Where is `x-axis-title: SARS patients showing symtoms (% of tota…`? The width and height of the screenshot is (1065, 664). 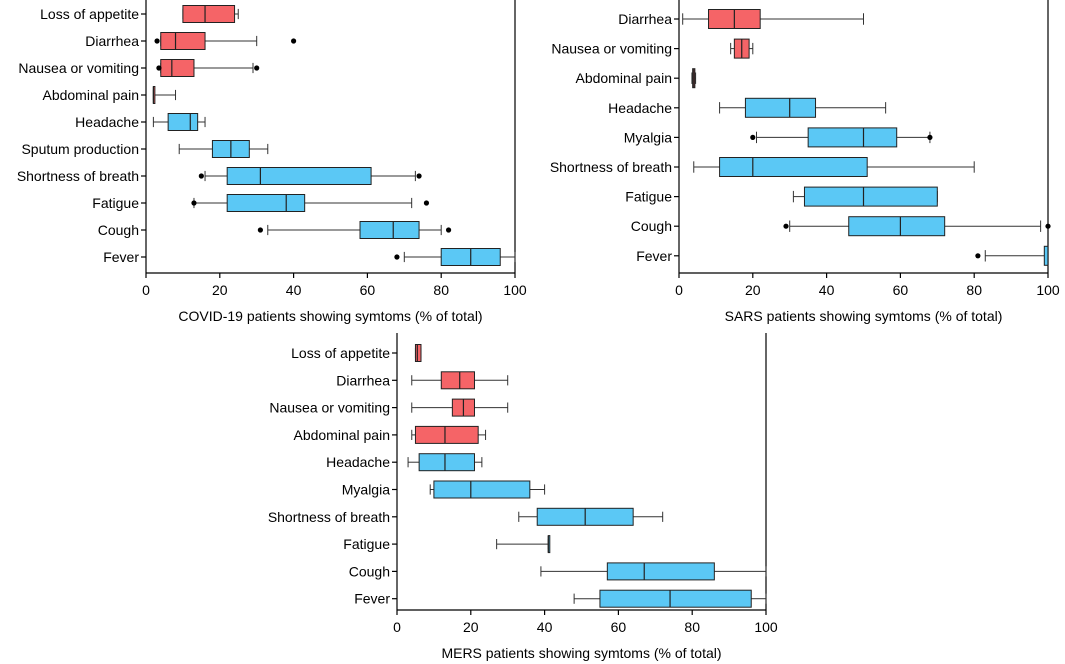
x-axis-title: SARS patients showing symtoms (% of tota… is located at coordinates (864, 316).